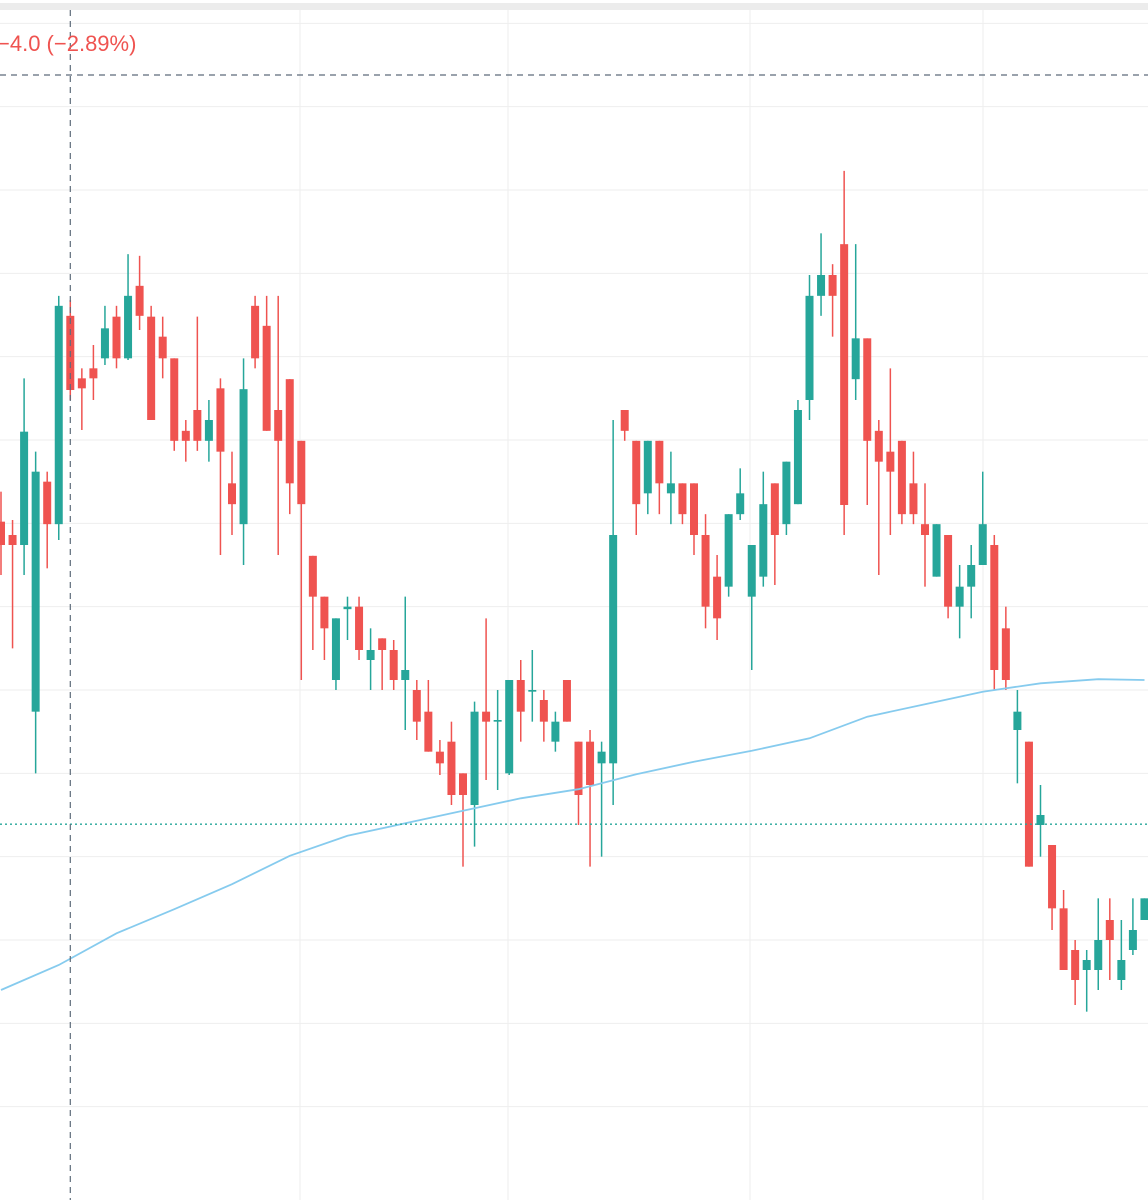  Describe the element at coordinates (68, 43) in the screenshot. I see `change-label: −4.0 (−2.89%)` at that location.